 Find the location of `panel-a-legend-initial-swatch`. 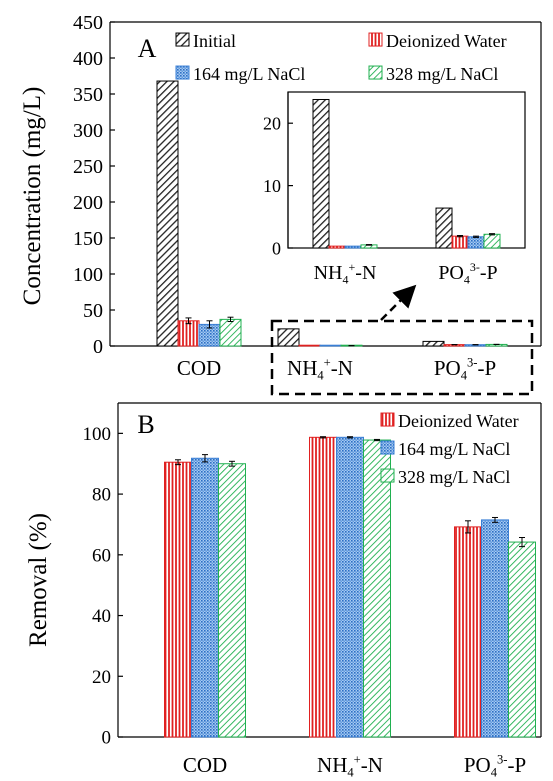

panel-a-legend-initial-swatch is located at coordinates (182, 39).